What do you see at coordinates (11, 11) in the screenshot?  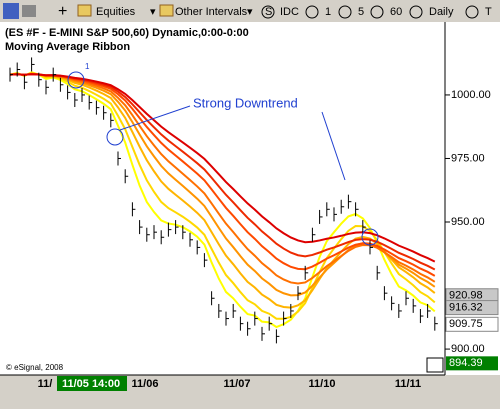 I see `link-icon` at bounding box center [11, 11].